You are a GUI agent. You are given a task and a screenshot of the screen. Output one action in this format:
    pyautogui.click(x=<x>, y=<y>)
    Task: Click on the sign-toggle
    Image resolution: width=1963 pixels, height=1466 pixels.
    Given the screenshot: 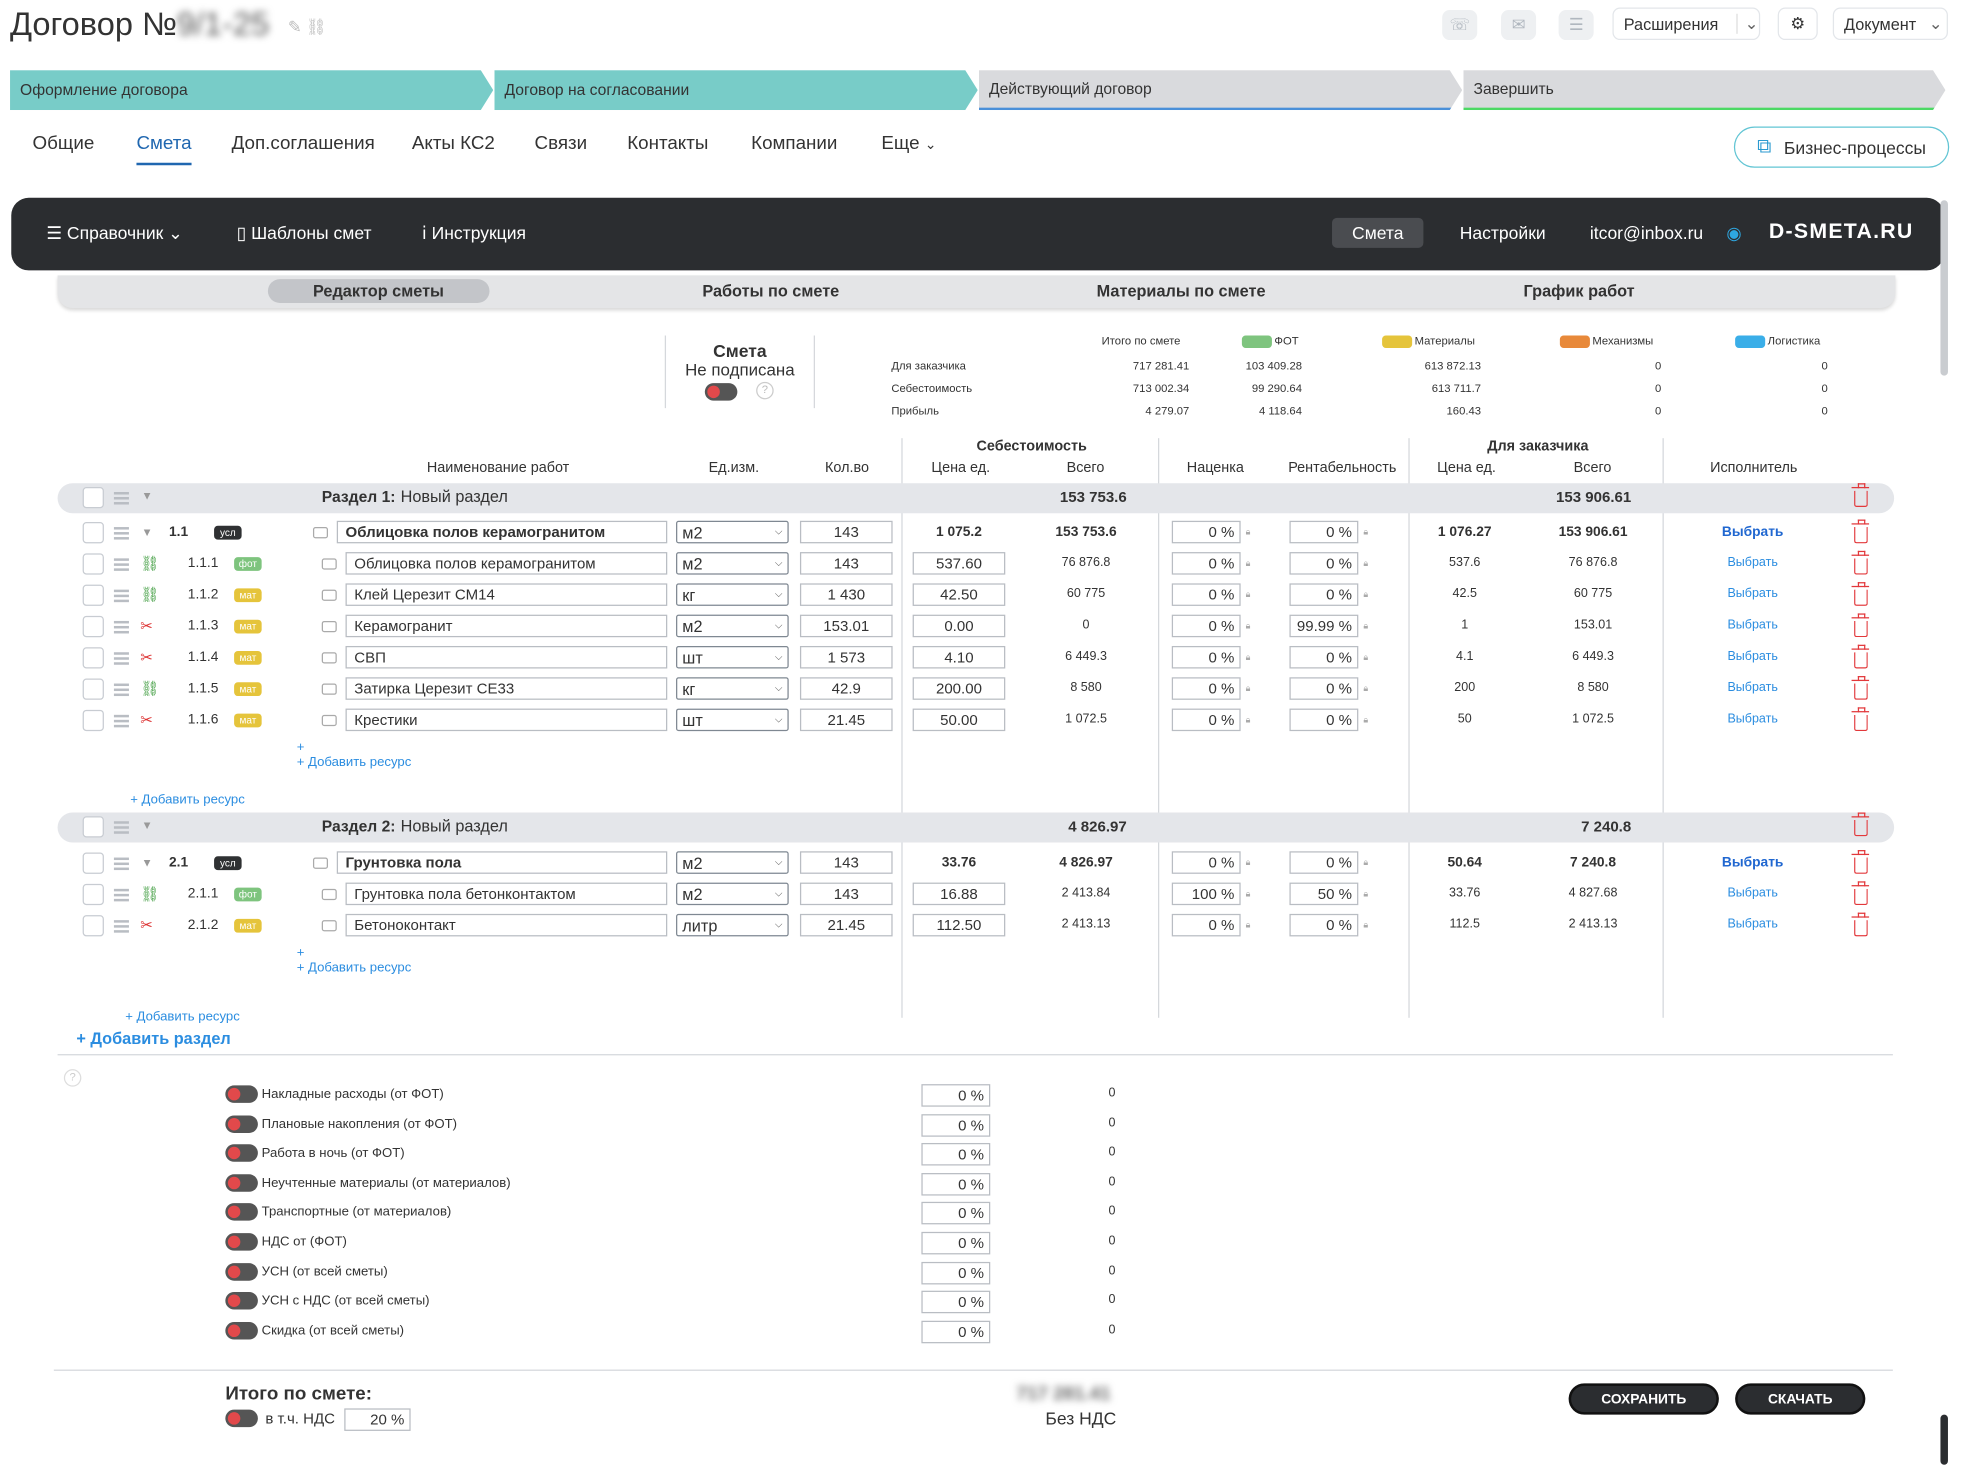 What is the action you would take?
    pyautogui.click(x=721, y=392)
    